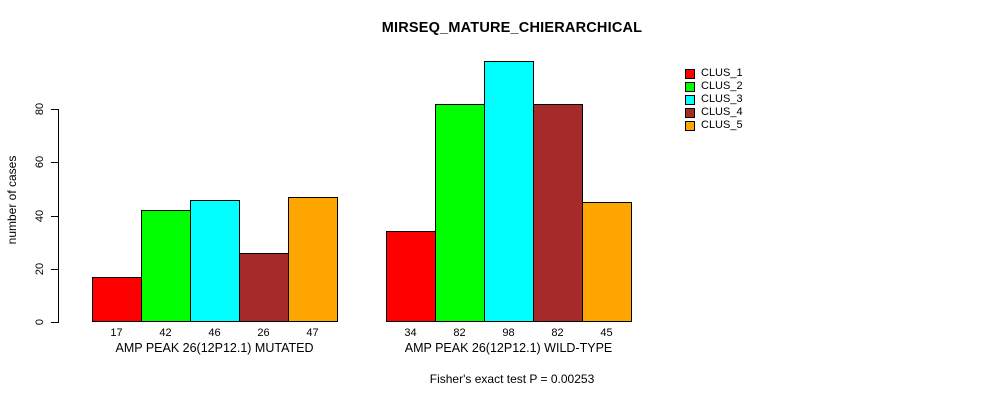 This screenshot has width=990, height=400. I want to click on y-axis-line, so click(58, 216).